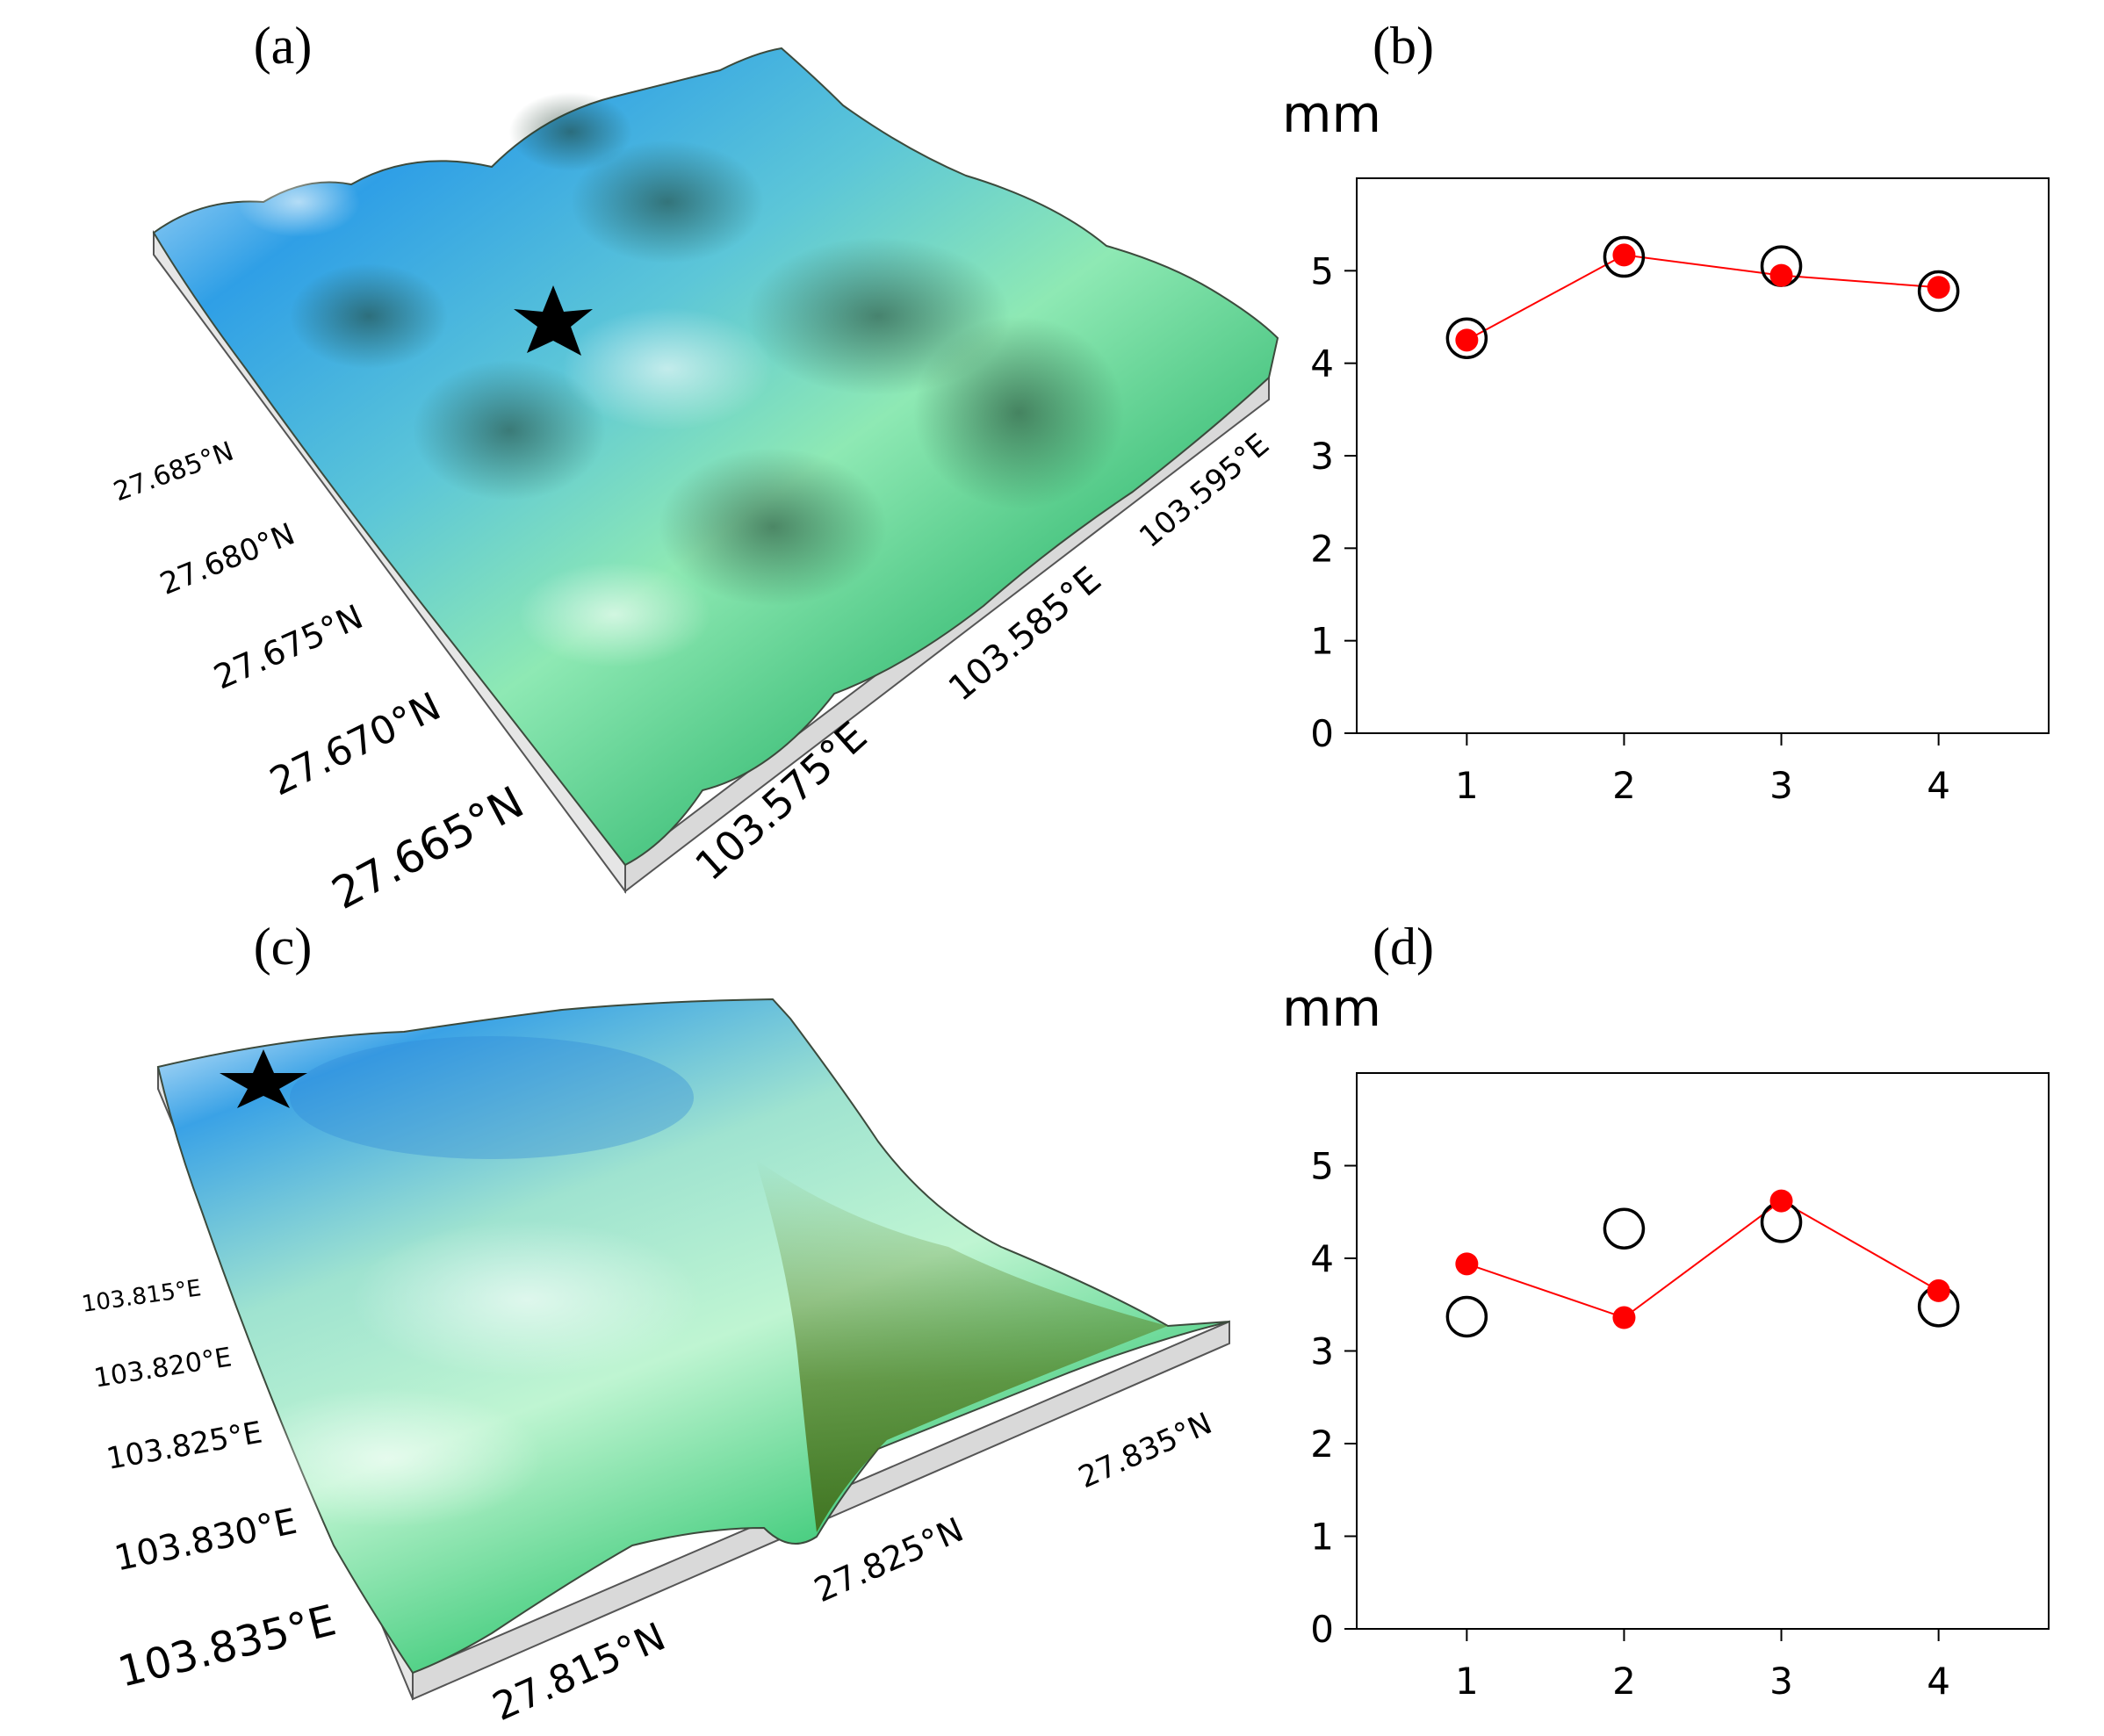 This screenshot has height=1736, width=2104. I want to click on lon-label: 103.835°E, so click(227, 1646).